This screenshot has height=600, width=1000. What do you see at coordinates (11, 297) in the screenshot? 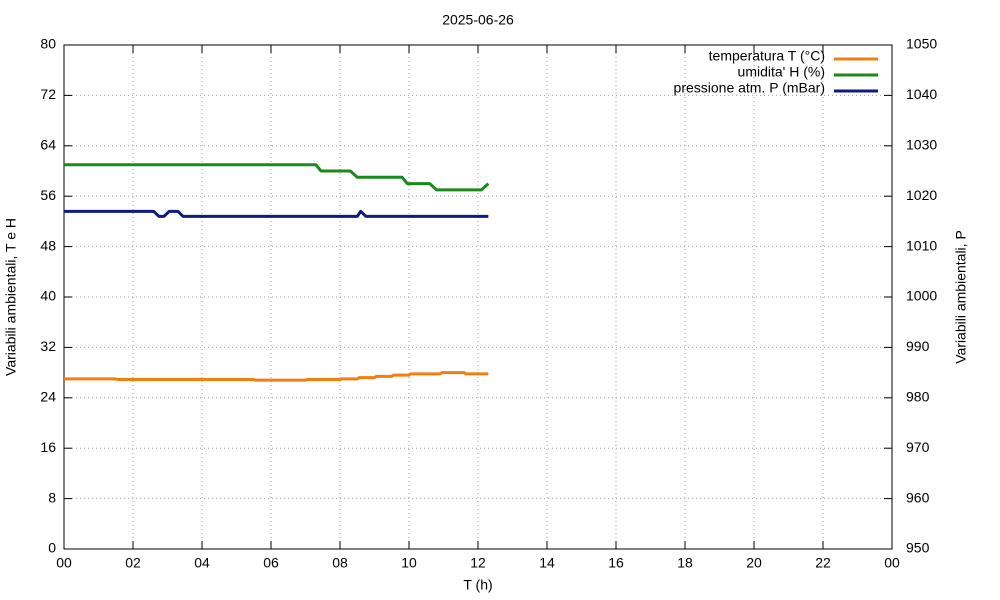
I see `y-axis-label: Variabili ambientali, T e H` at bounding box center [11, 297].